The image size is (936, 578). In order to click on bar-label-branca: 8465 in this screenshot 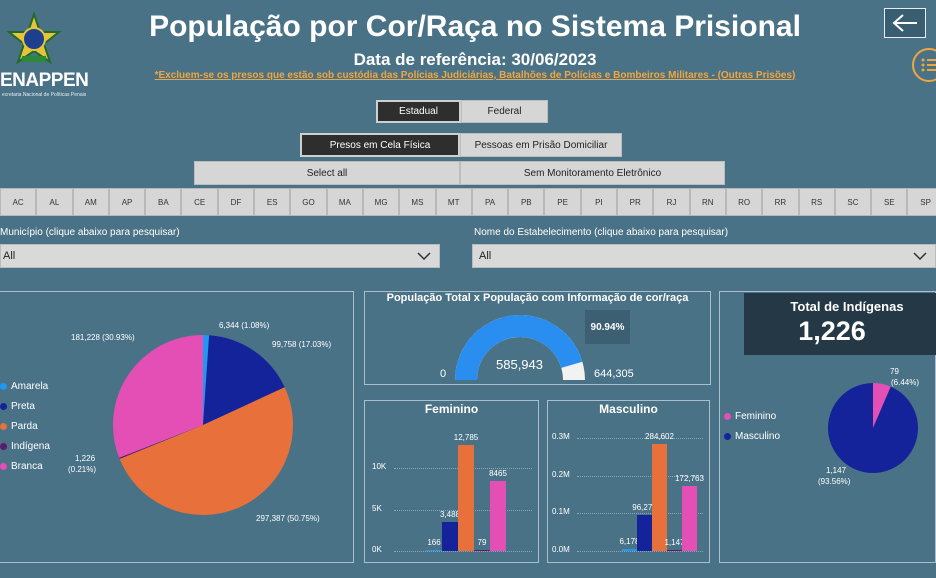, I will do `click(498, 474)`.